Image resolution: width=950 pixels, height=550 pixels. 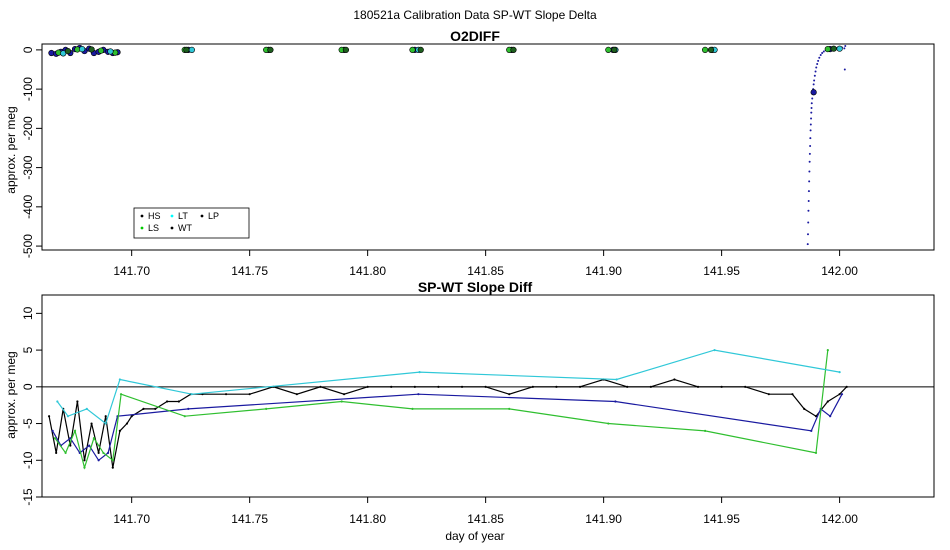 I want to click on series-calibration-LP, so click(x=450, y=50).